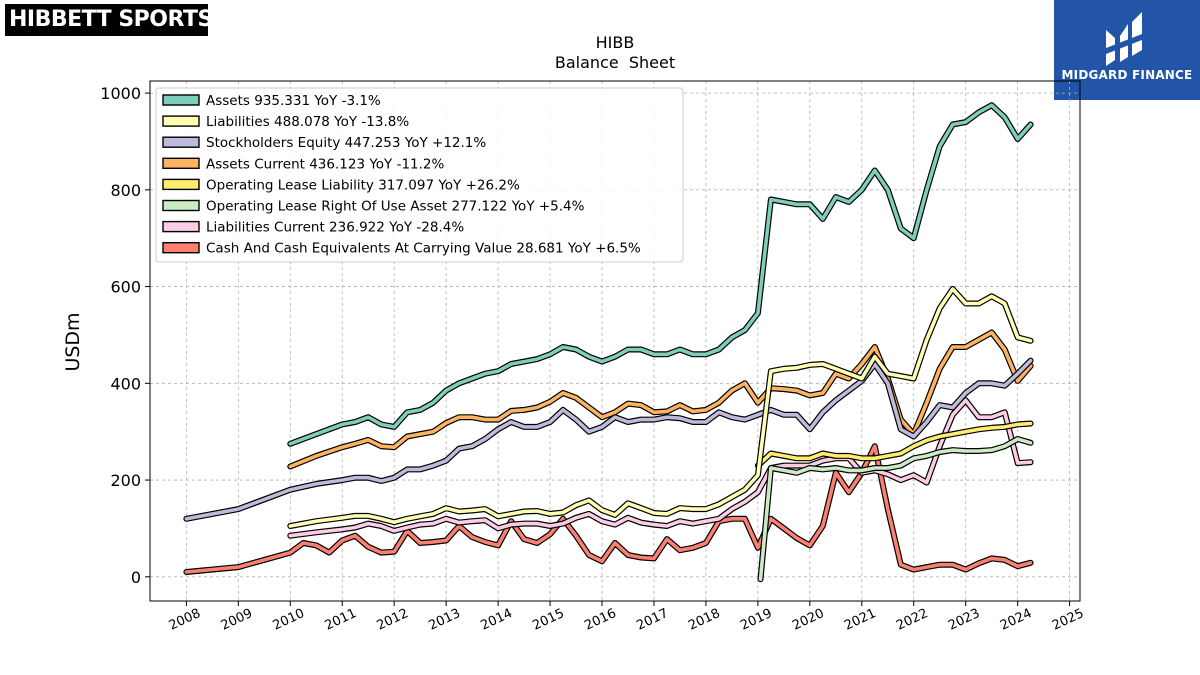 This screenshot has width=1200, height=675. Describe the element at coordinates (912, 620) in the screenshot. I see `x-tick-label: 2022` at that location.